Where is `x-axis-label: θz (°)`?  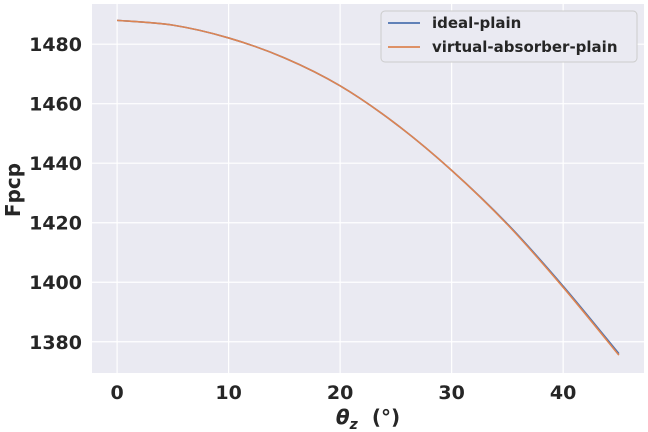
x-axis-label: θz (°) is located at coordinates (368, 418).